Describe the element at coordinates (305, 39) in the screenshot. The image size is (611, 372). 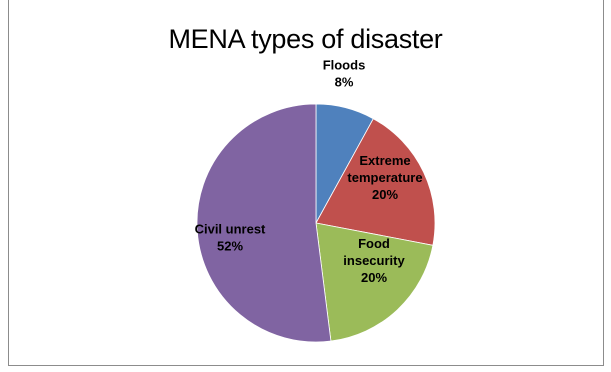
I see `chart-title: MENA types of disaster` at that location.